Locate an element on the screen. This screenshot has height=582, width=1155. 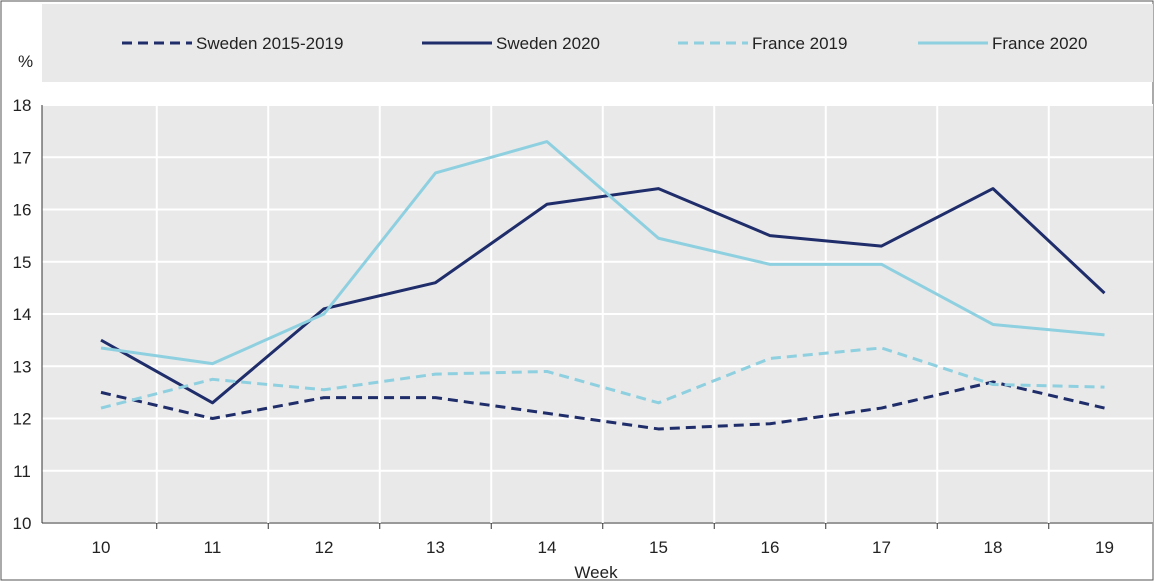
y-tick-labels: 10 11 12 13 14 15 16 17 18 is located at coordinates (22, 314).